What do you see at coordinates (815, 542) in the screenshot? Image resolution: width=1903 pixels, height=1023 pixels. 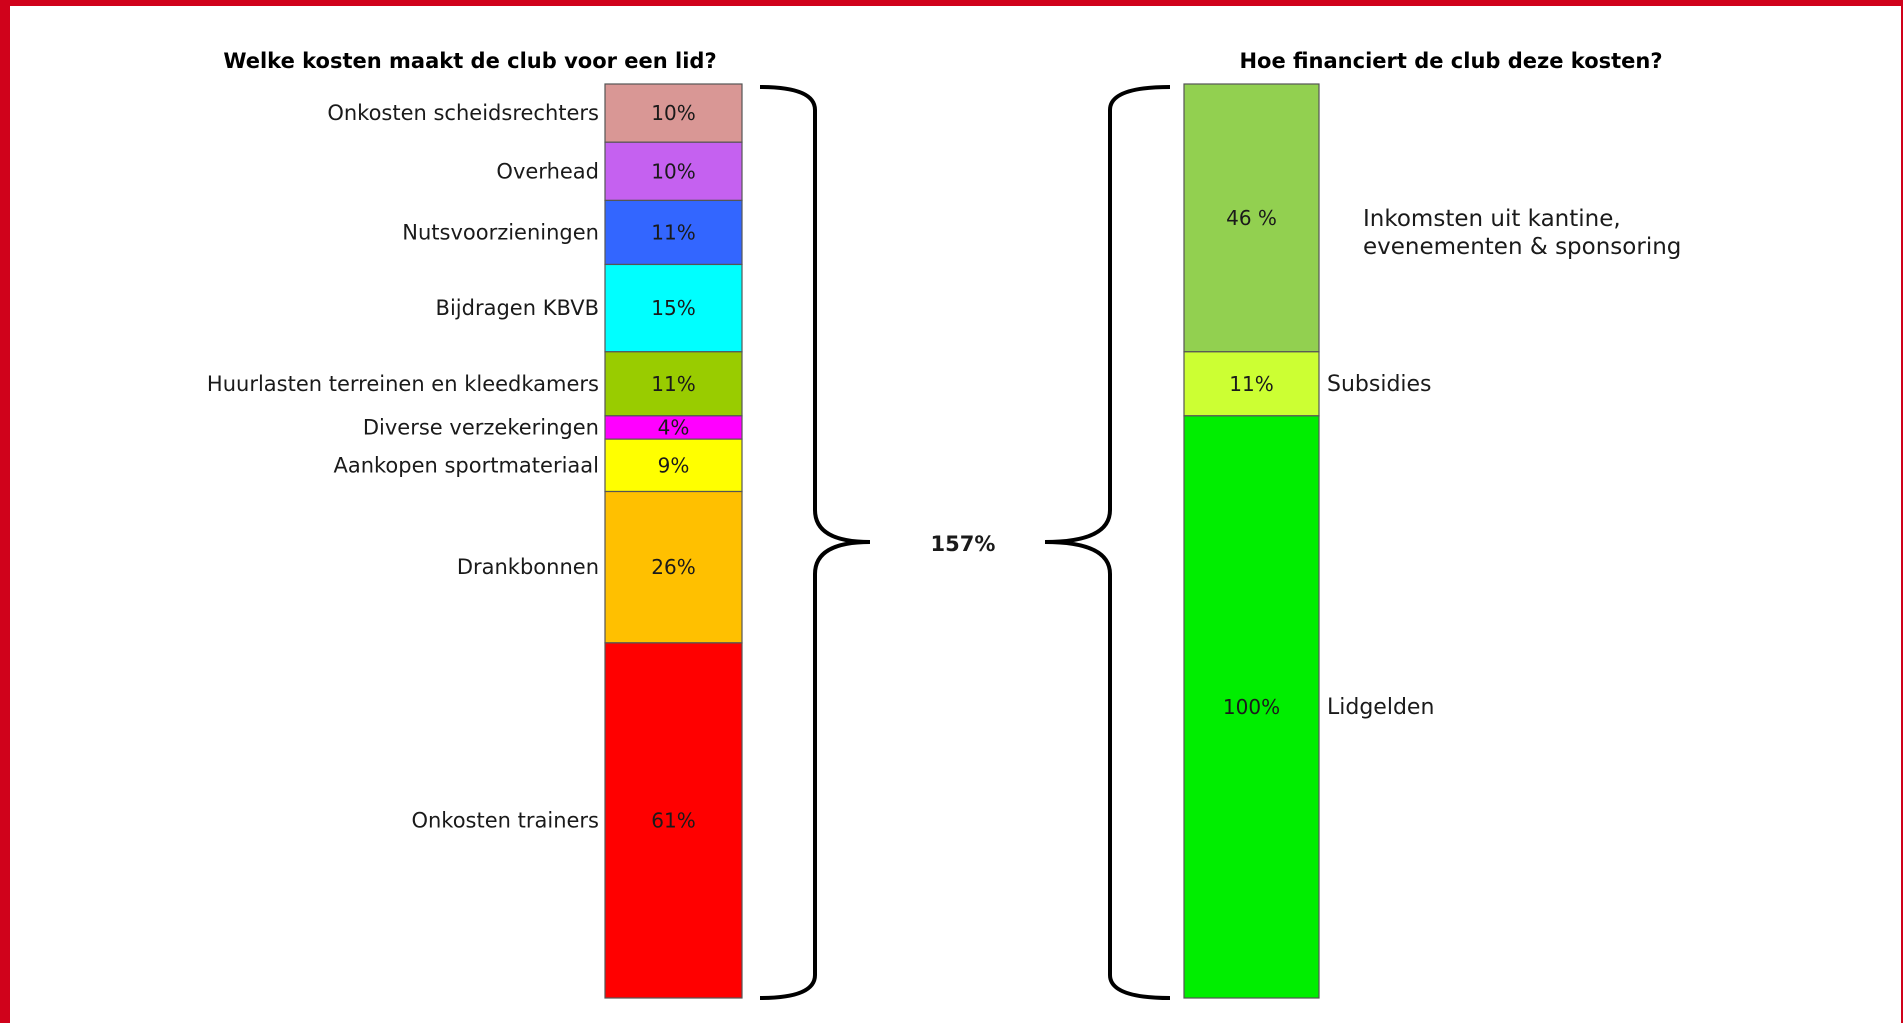 I see `left-brace` at bounding box center [815, 542].